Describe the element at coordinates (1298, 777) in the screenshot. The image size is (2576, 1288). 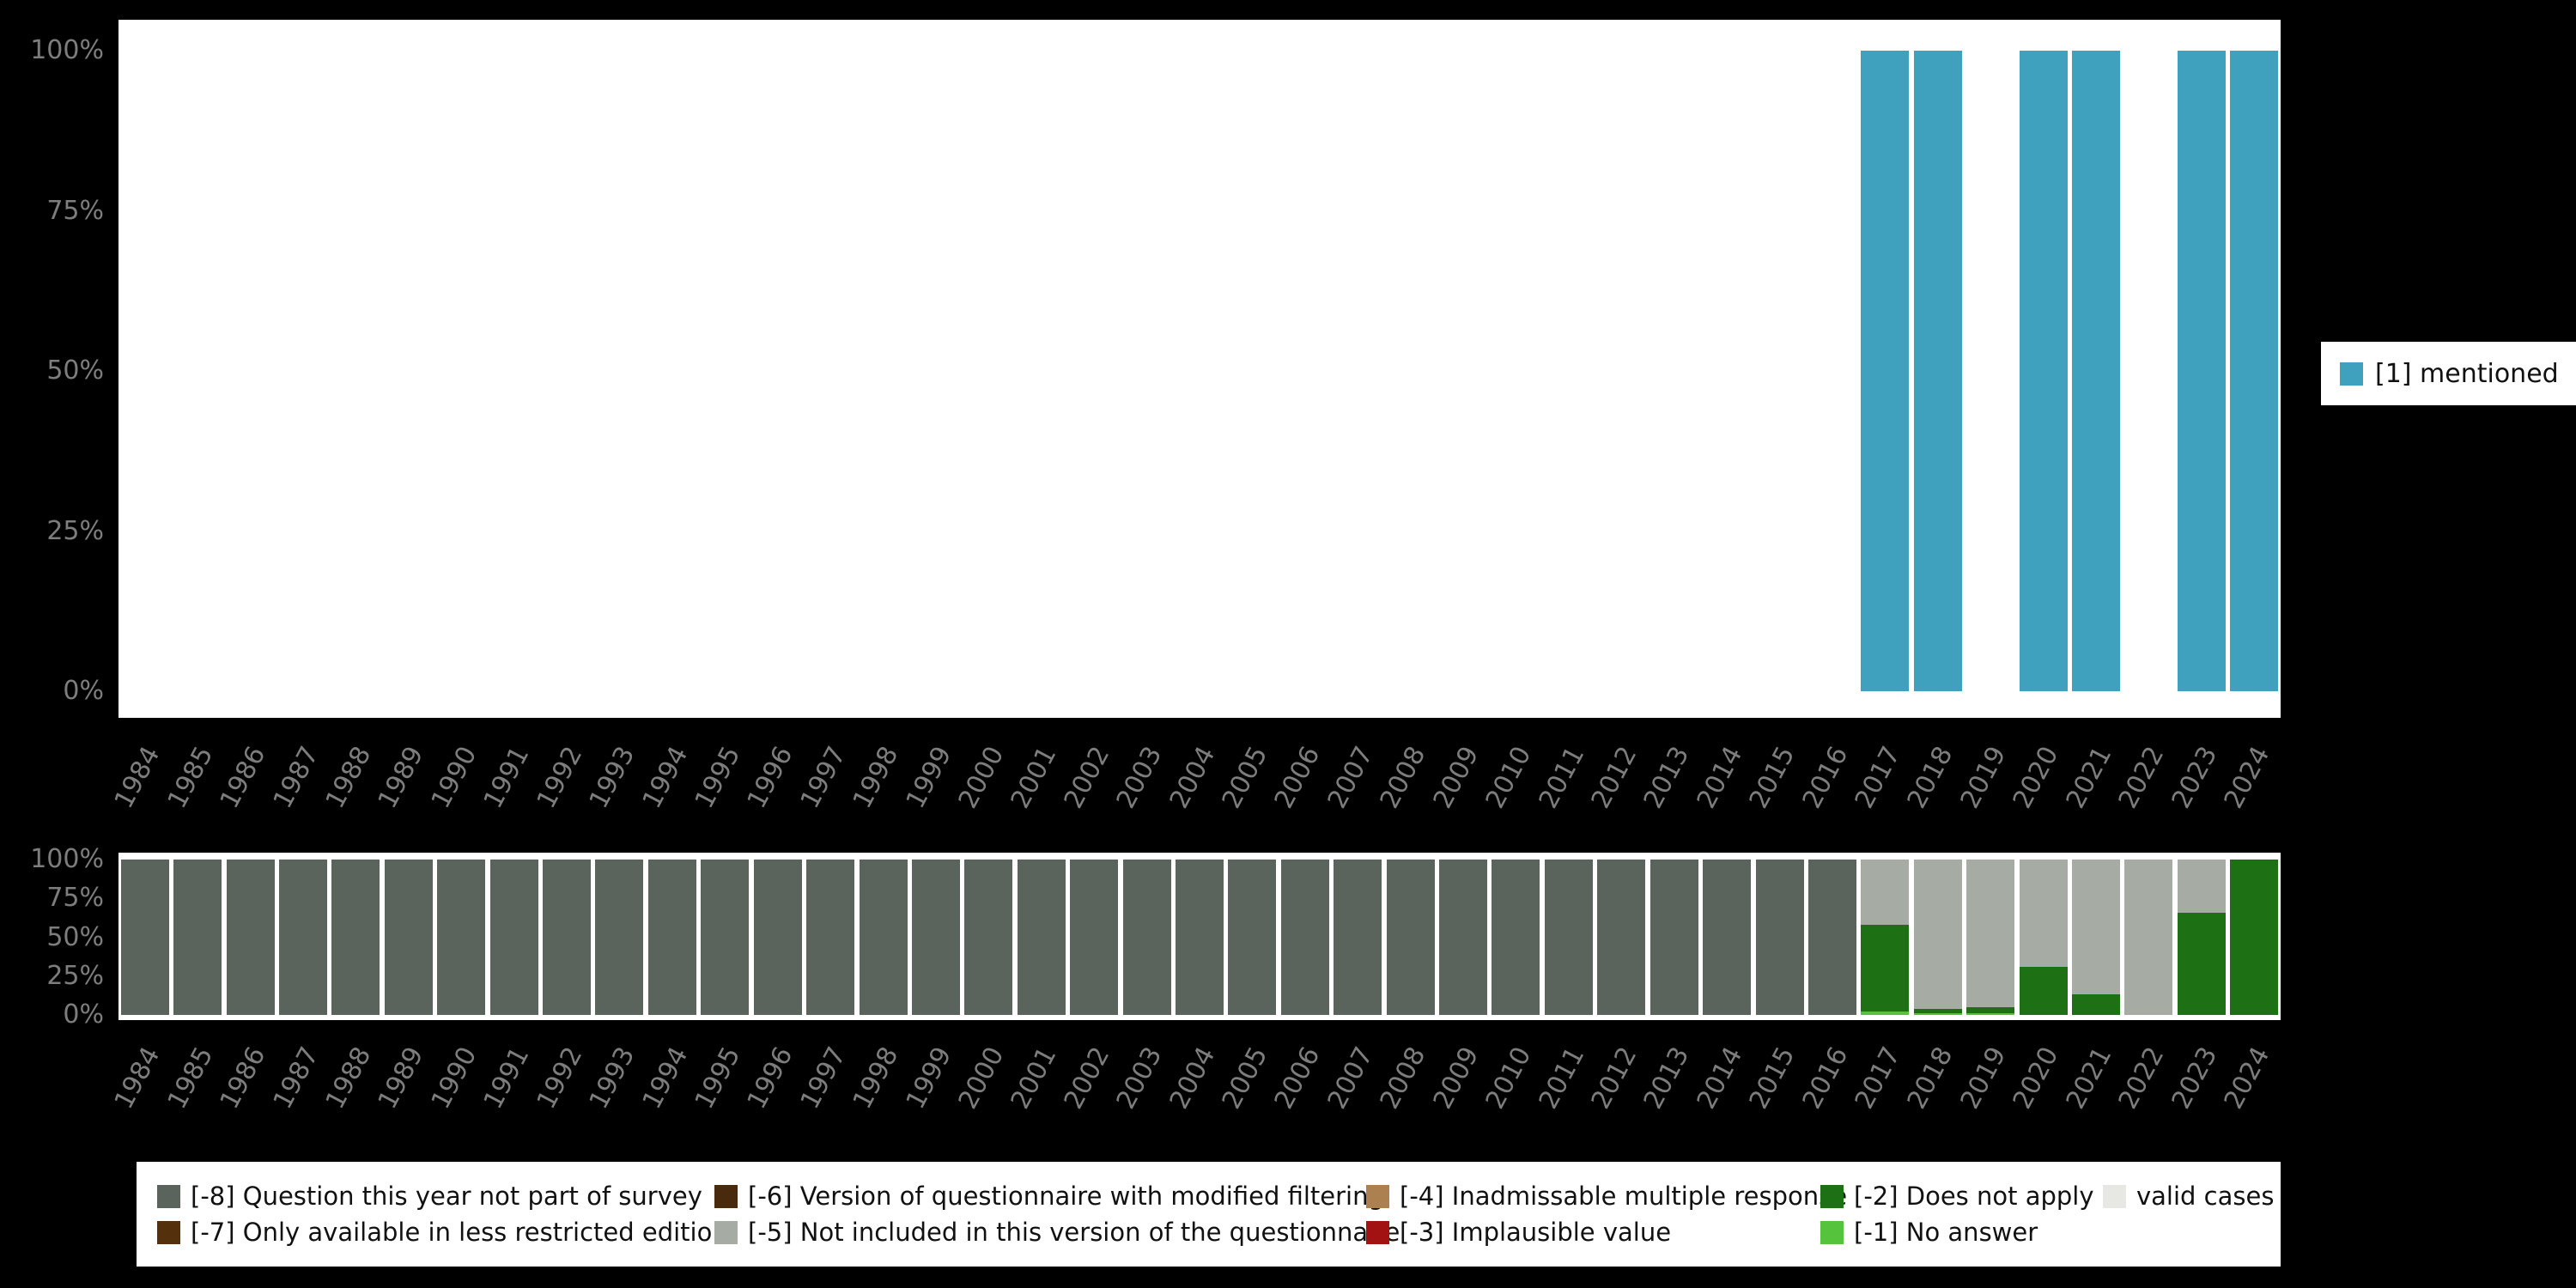
I see `x-tick-label: 2006` at that location.